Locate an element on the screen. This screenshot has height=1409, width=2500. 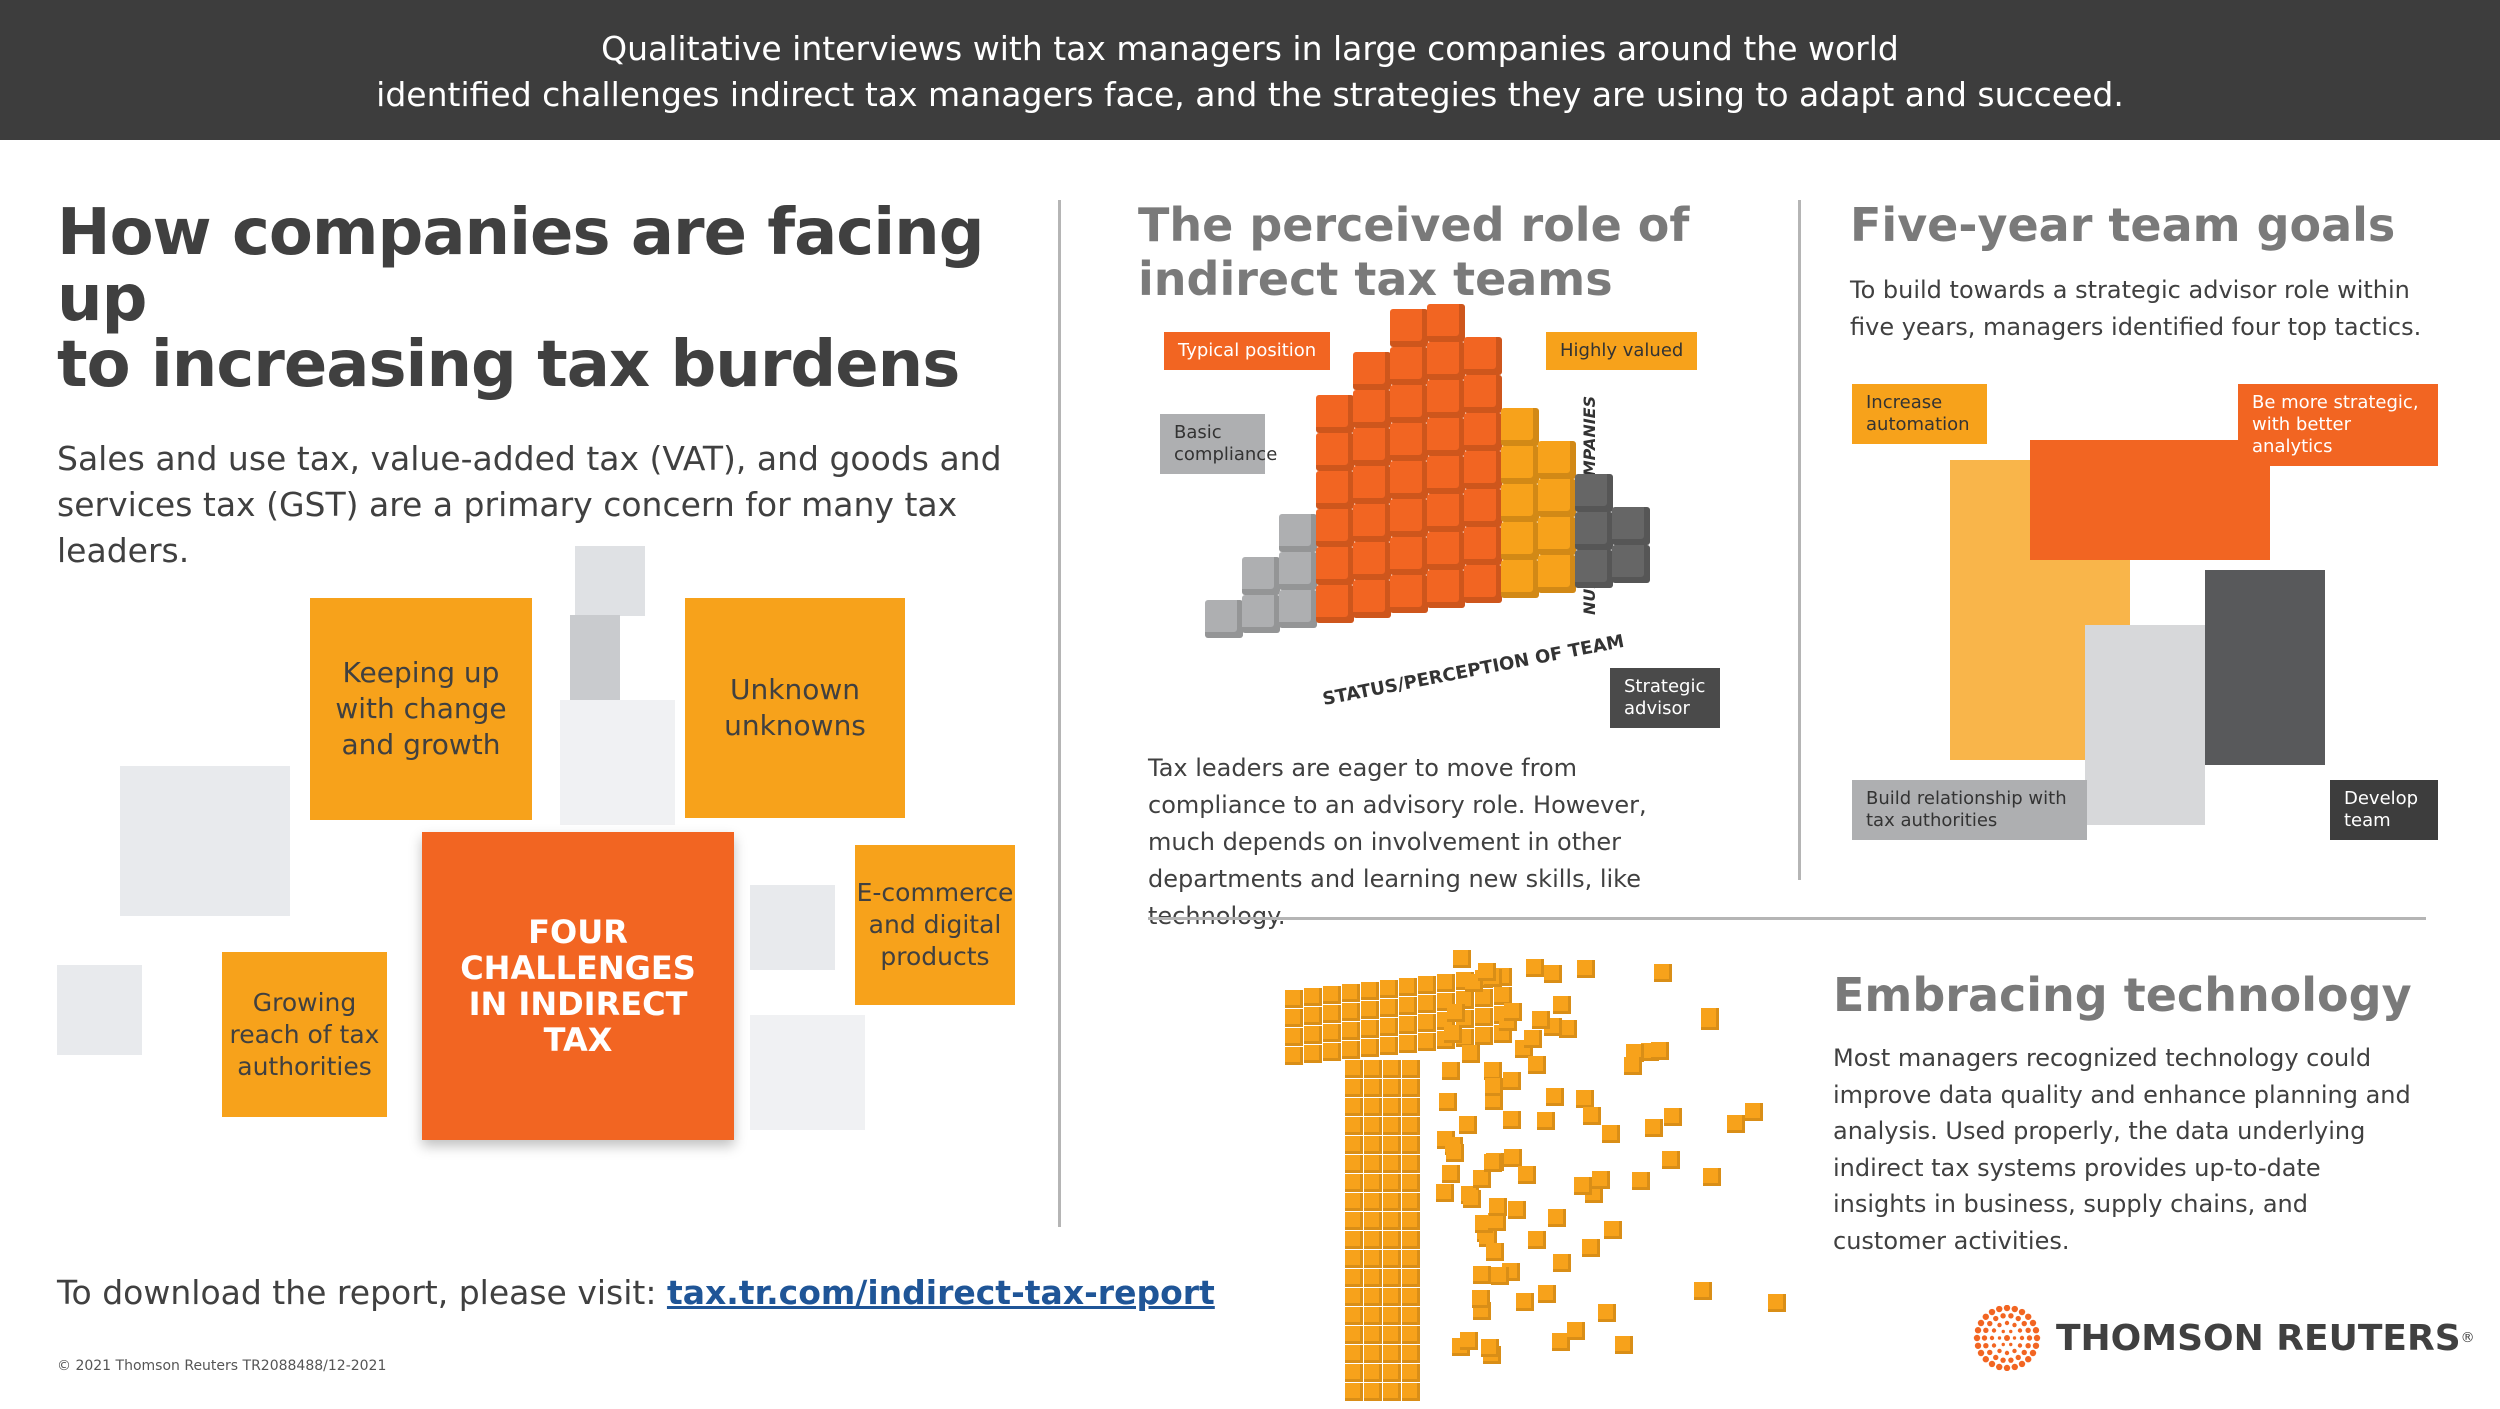
divider-vertical-left is located at coordinates (1059, 713).